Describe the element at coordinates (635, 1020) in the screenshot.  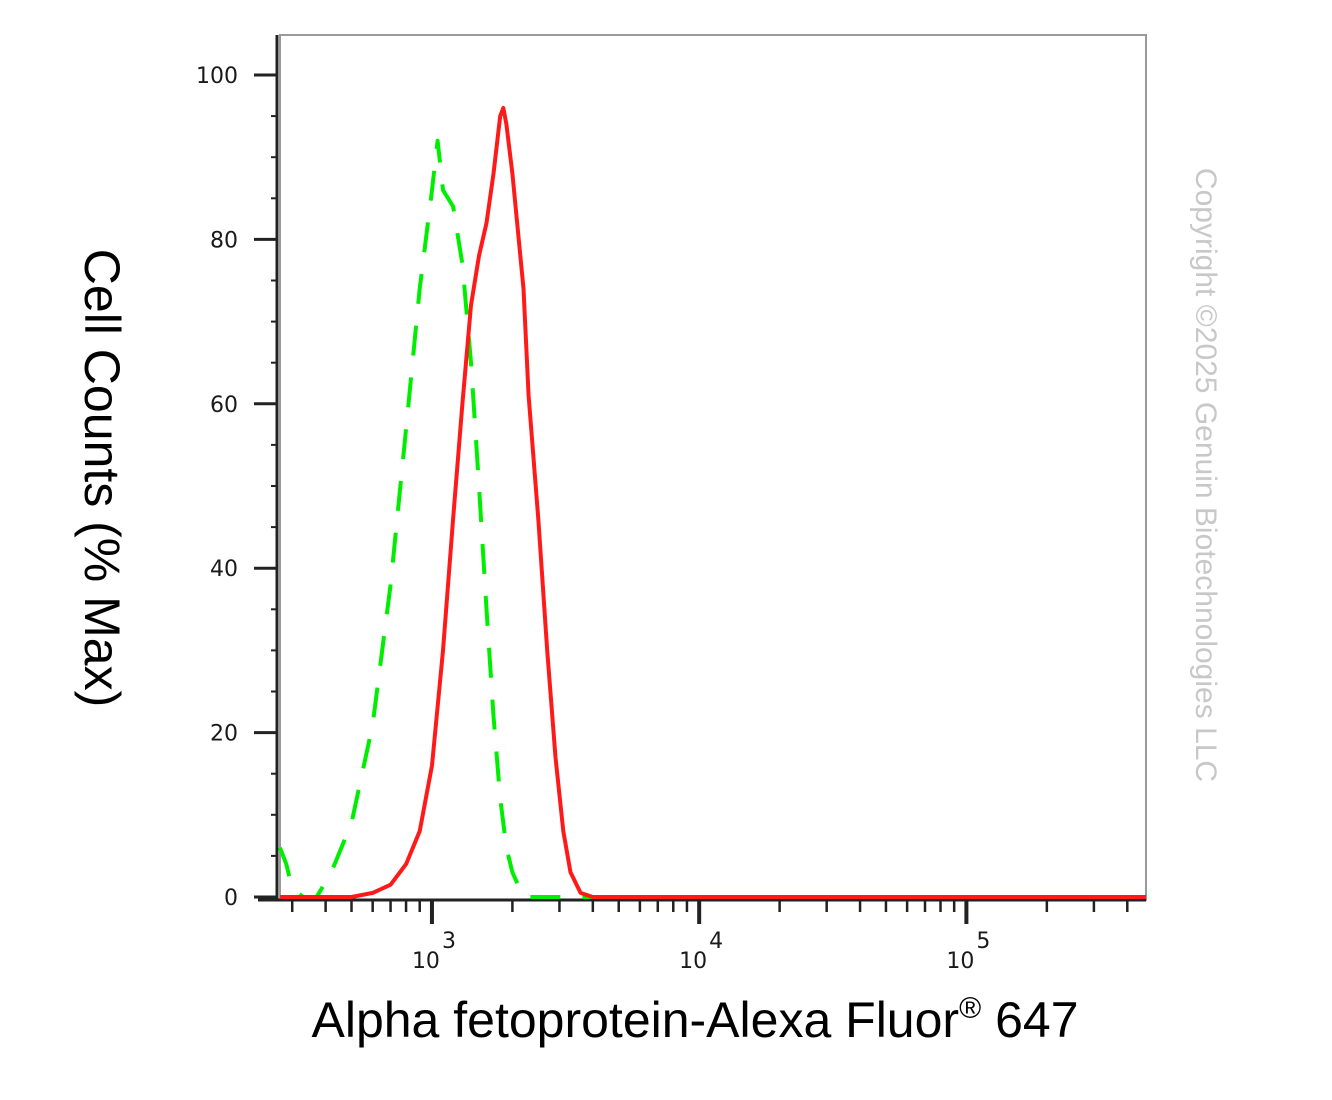
I see `x-axis-label-main: Alpha fetoprotein-Alexa Fluor` at that location.